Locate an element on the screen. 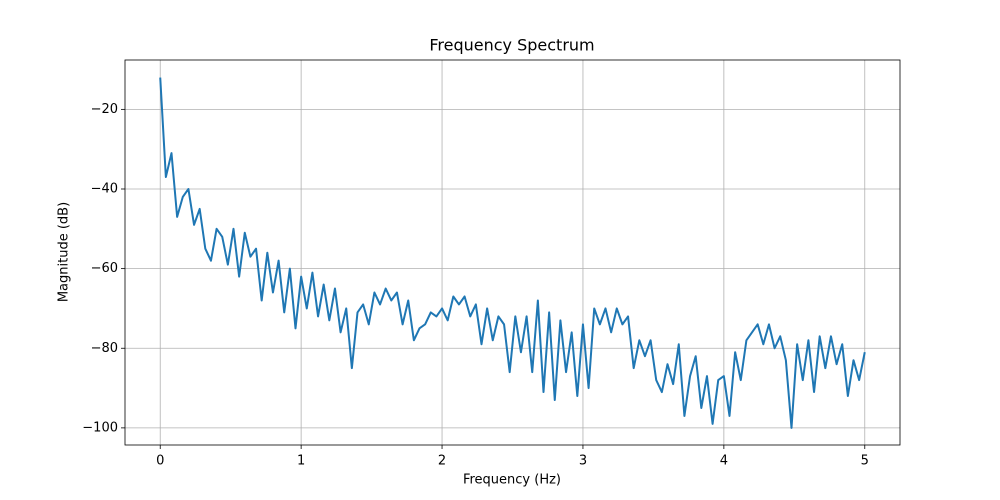 Image resolution: width=1000 pixels, height=500 pixels. x-tick-label: 1 is located at coordinates (301, 461).